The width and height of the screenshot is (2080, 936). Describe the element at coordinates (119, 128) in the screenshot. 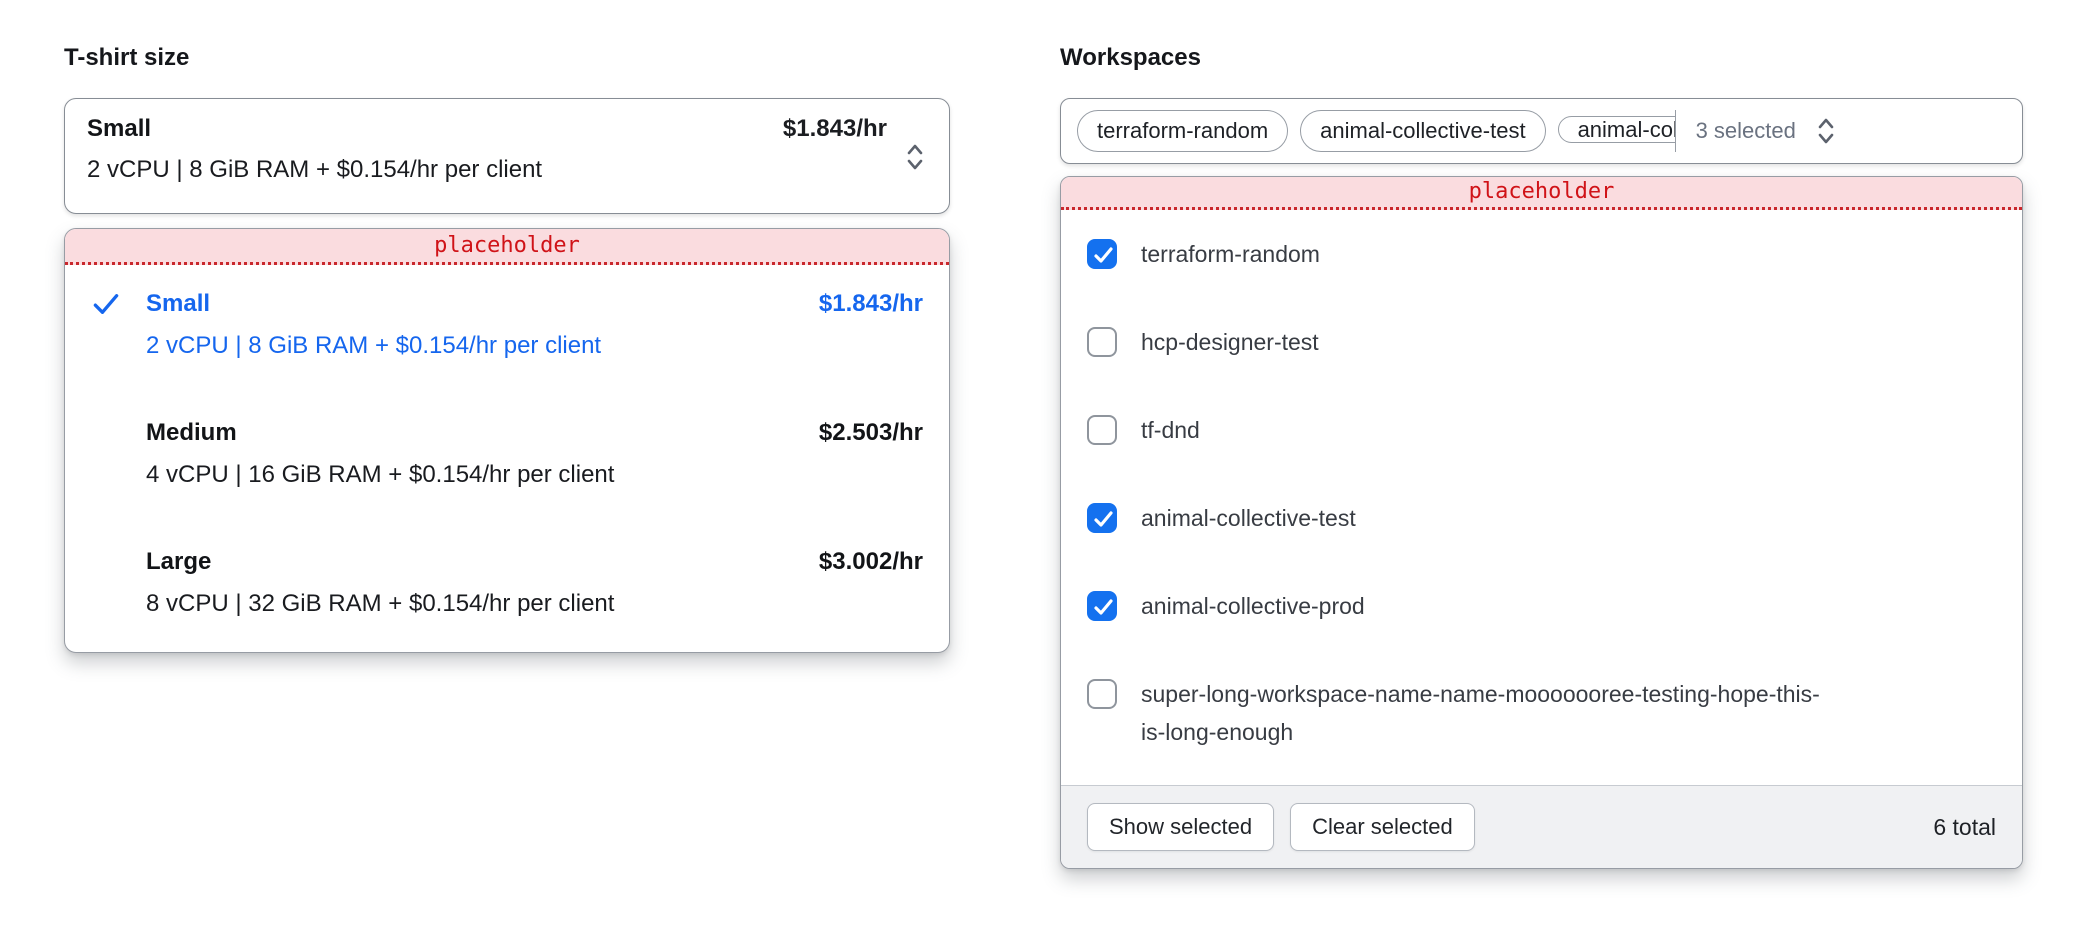

I see `selected-size-title: Small` at that location.